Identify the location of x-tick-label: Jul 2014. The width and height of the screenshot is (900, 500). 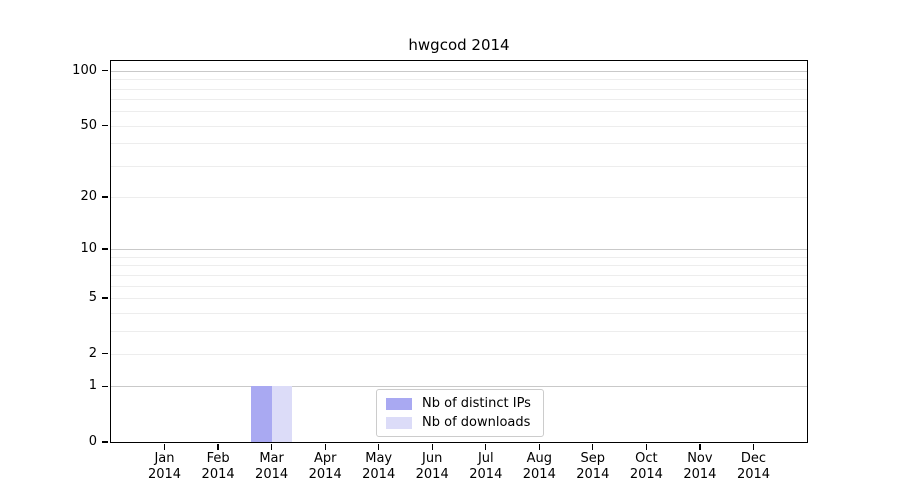
(486, 467).